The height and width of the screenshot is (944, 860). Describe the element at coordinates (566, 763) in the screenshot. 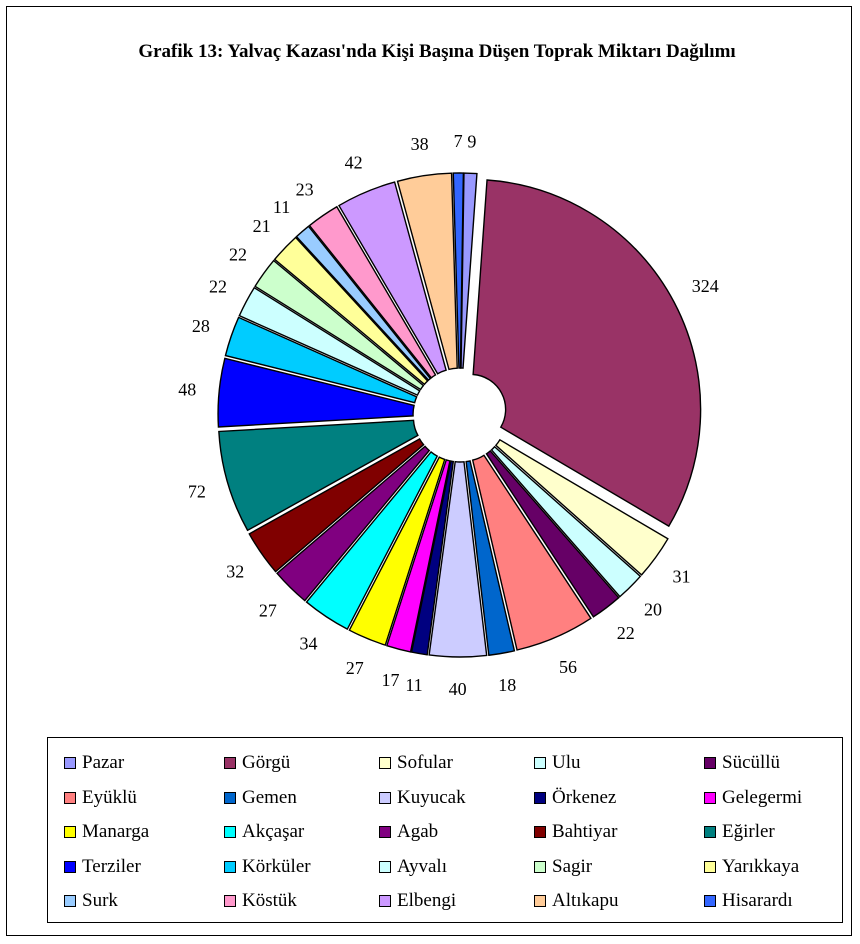

I see `legend-label: Ulu` at that location.